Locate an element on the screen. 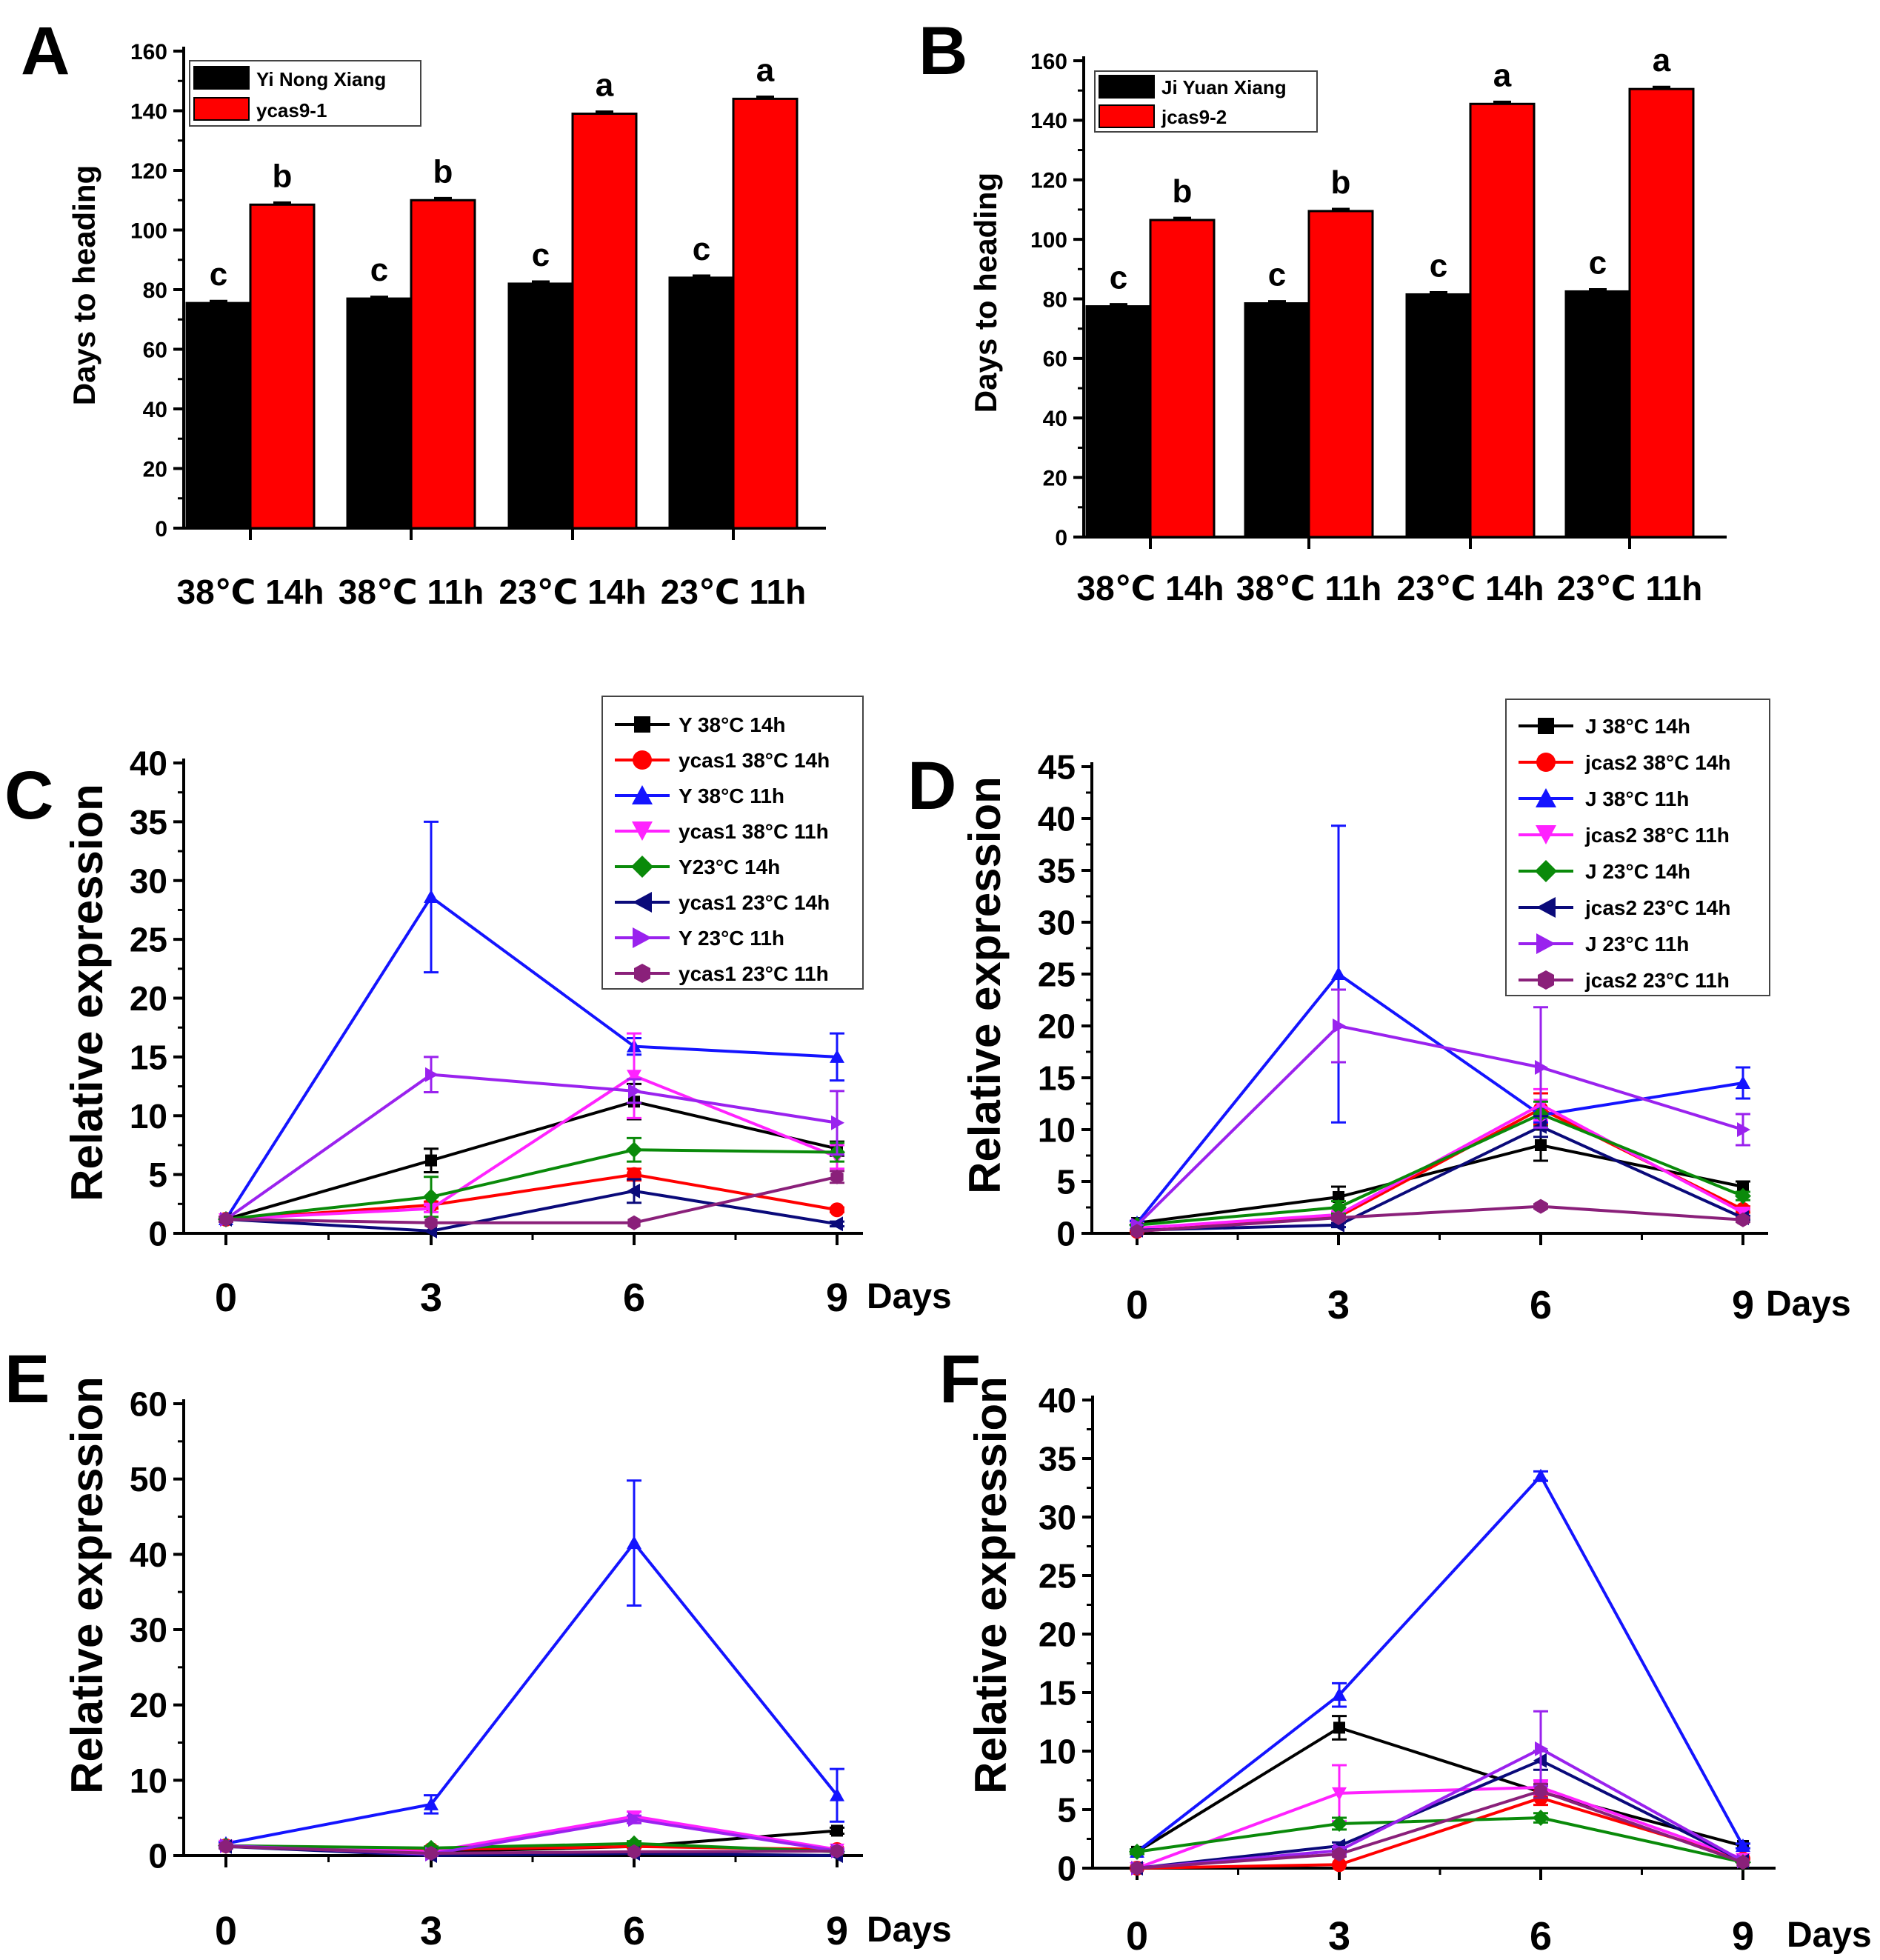  legend-label: Yi Nong Xiang is located at coordinates (321, 79).